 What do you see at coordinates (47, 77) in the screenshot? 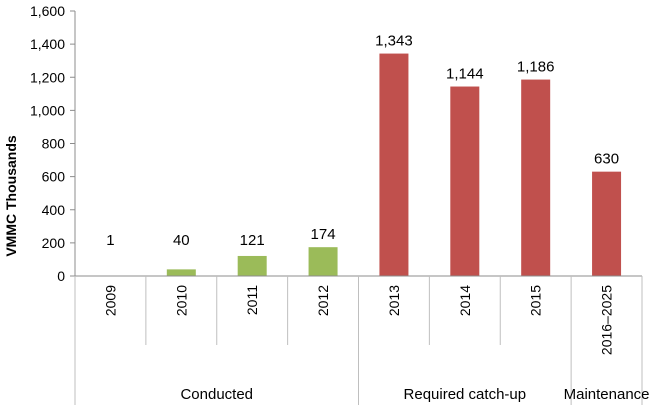
I see `y-tick-label: 1,200` at bounding box center [47, 77].